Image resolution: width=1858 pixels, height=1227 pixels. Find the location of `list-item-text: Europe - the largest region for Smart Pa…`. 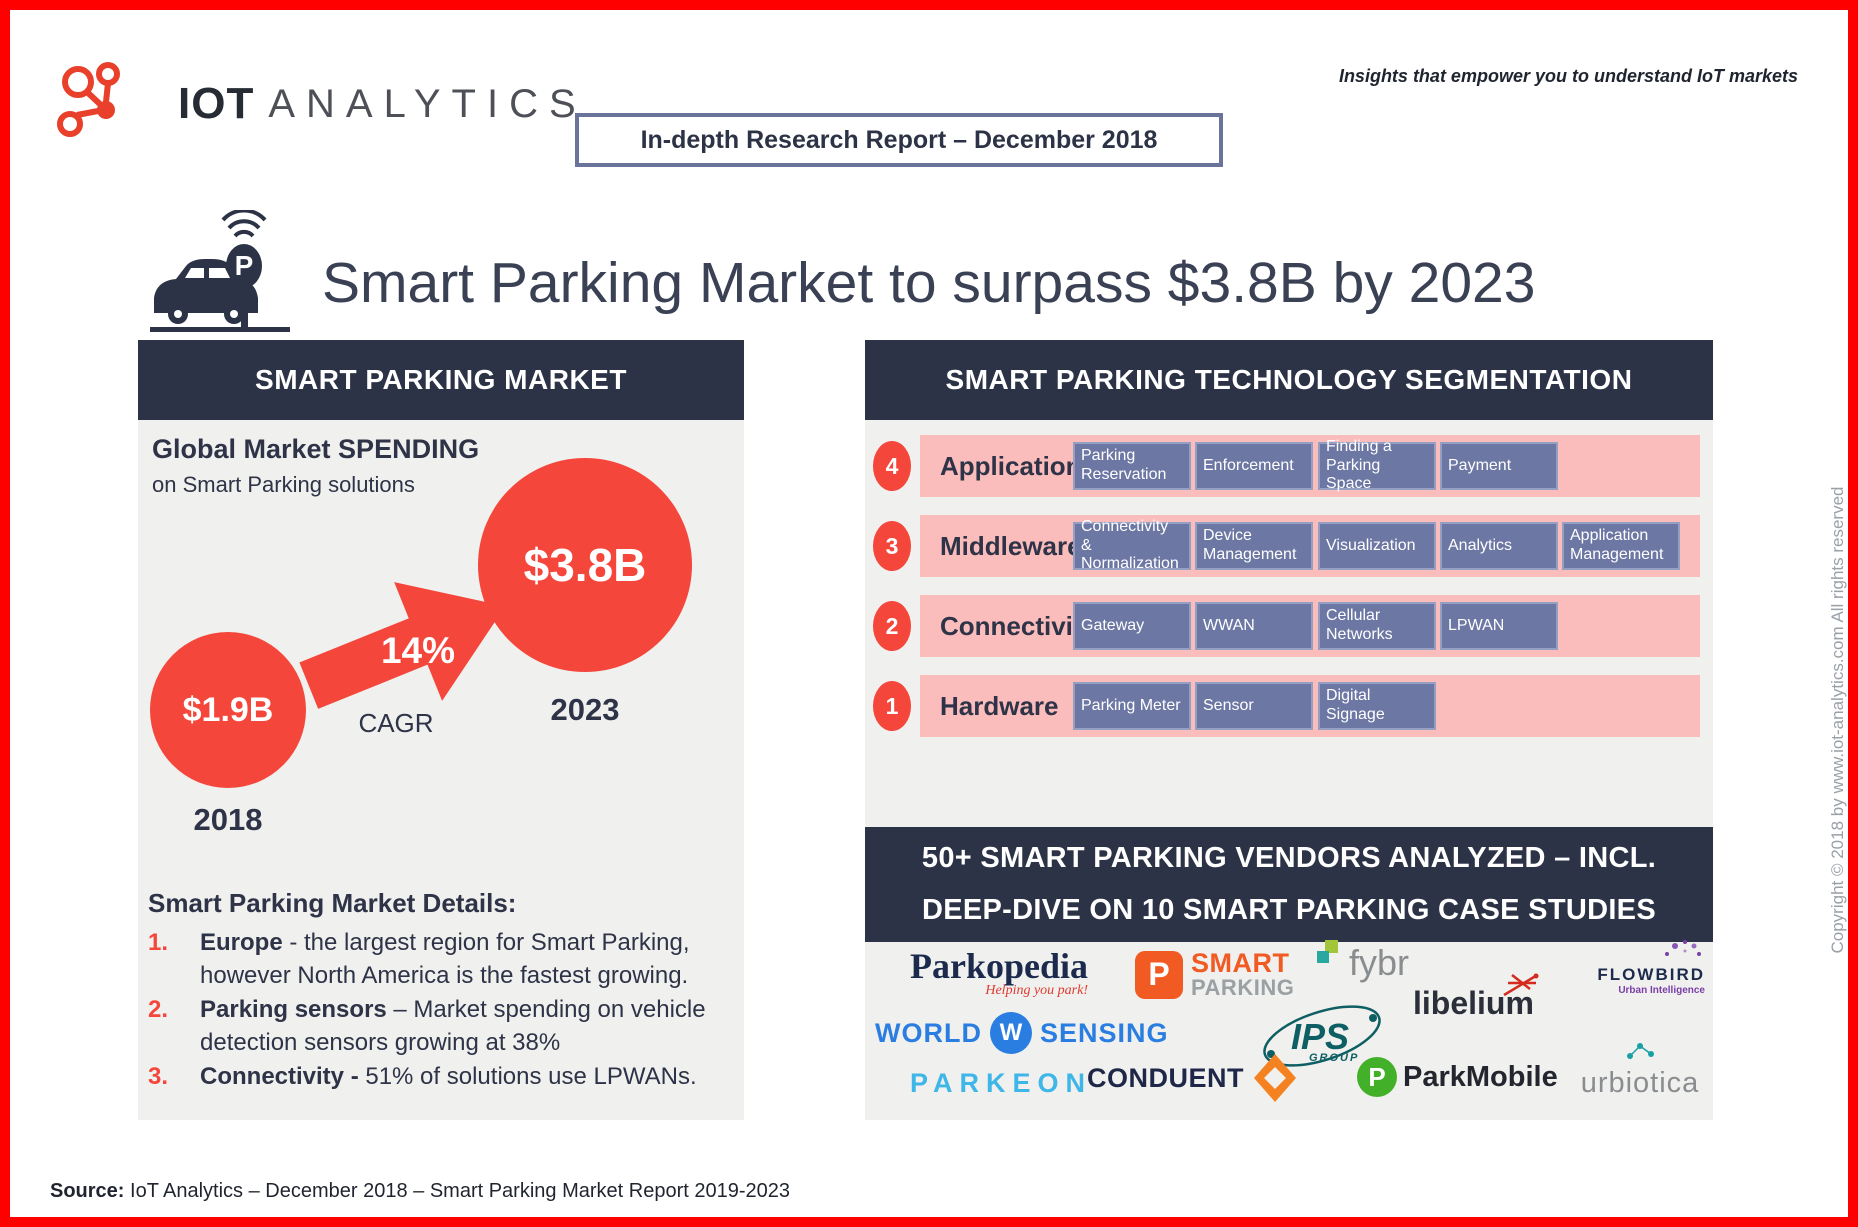

list-item-text: Europe - the largest region for Smart Pa… is located at coordinates (467, 959).